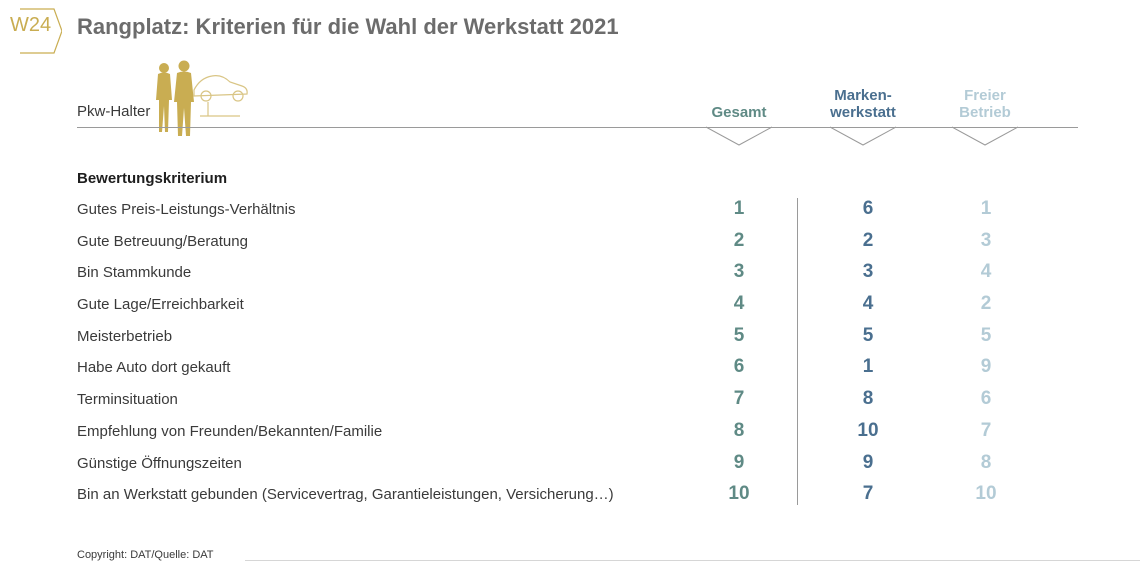  I want to click on rank-freier-betrieb: 4, so click(986, 272).